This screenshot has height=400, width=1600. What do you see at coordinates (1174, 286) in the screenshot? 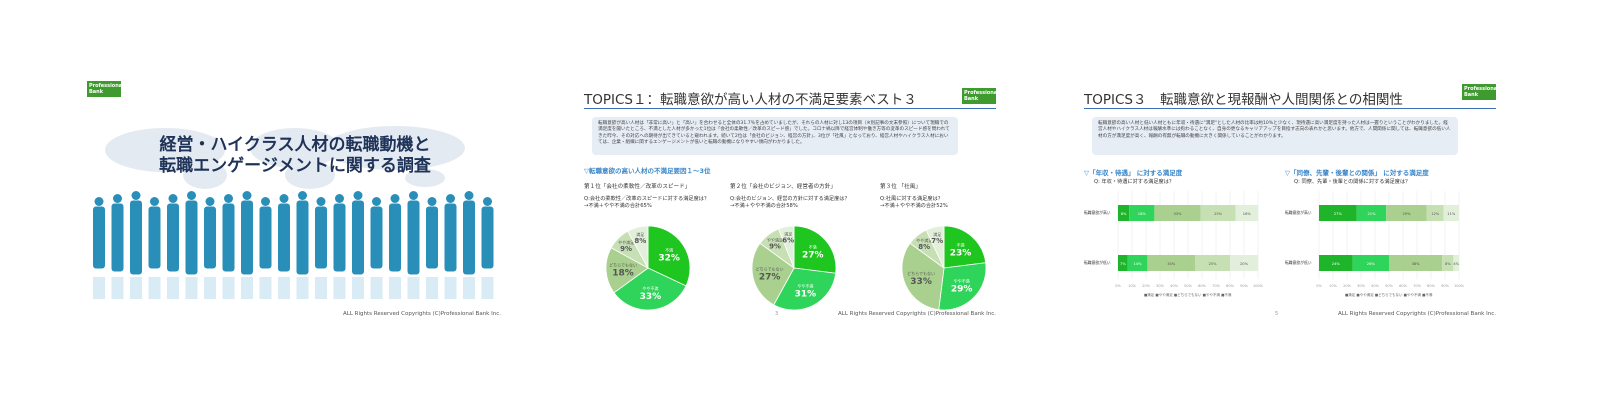
I see `axis-tick-label: 40%` at bounding box center [1174, 286].